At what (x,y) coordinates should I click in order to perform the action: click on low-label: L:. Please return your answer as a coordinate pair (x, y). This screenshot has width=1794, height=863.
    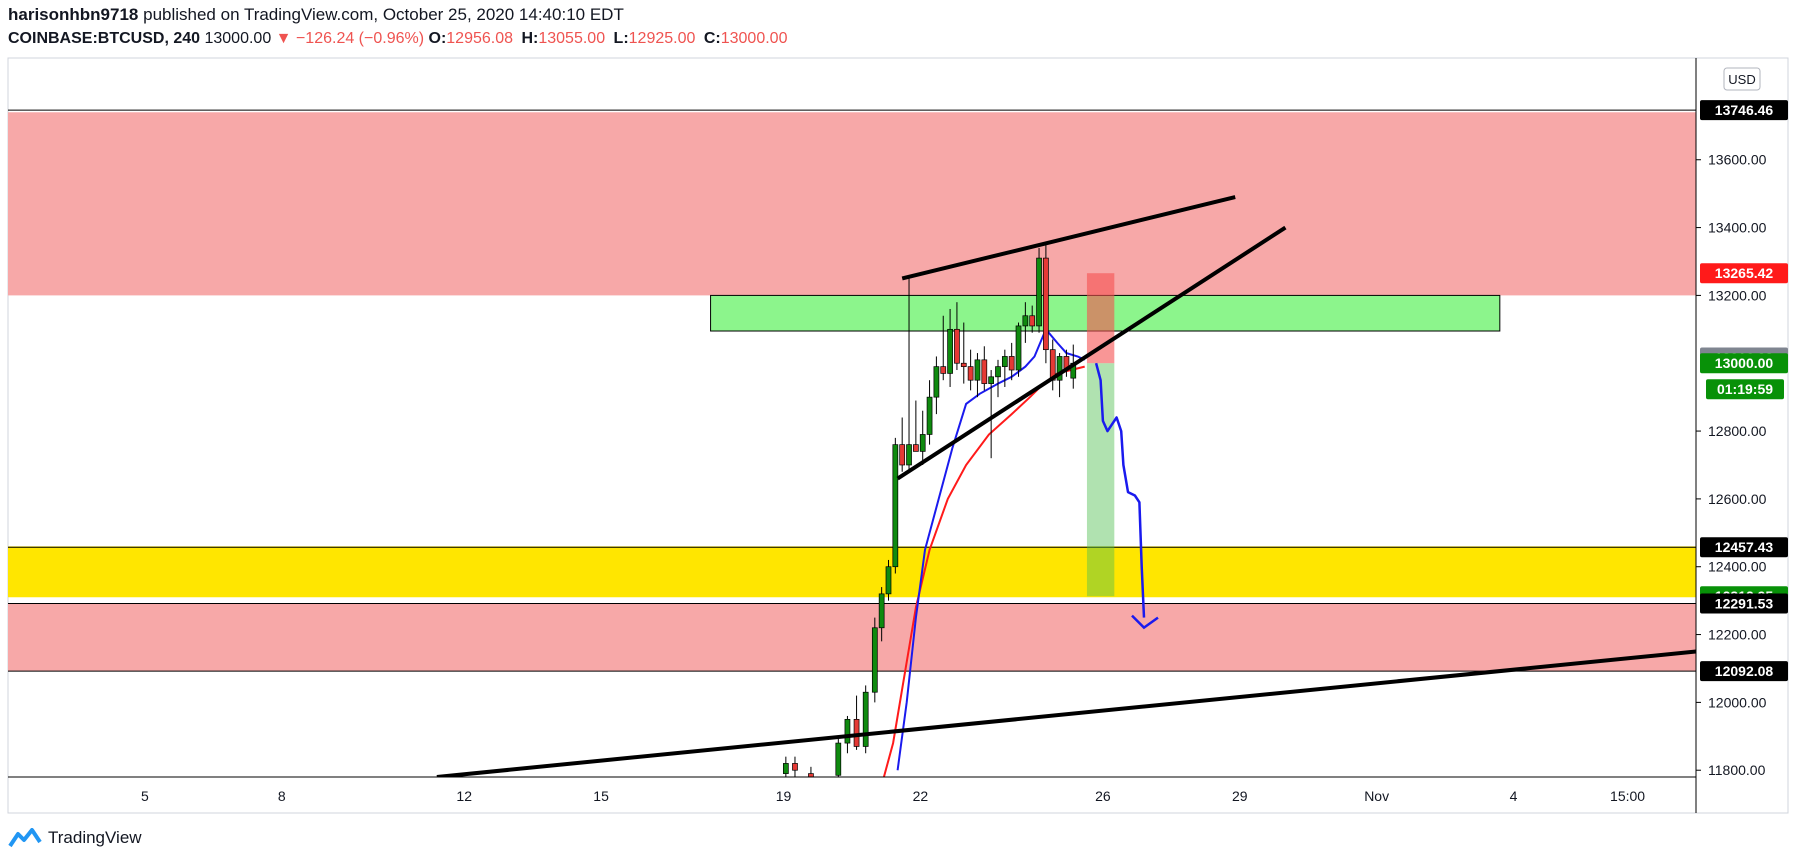
    Looking at the image, I should click on (621, 38).